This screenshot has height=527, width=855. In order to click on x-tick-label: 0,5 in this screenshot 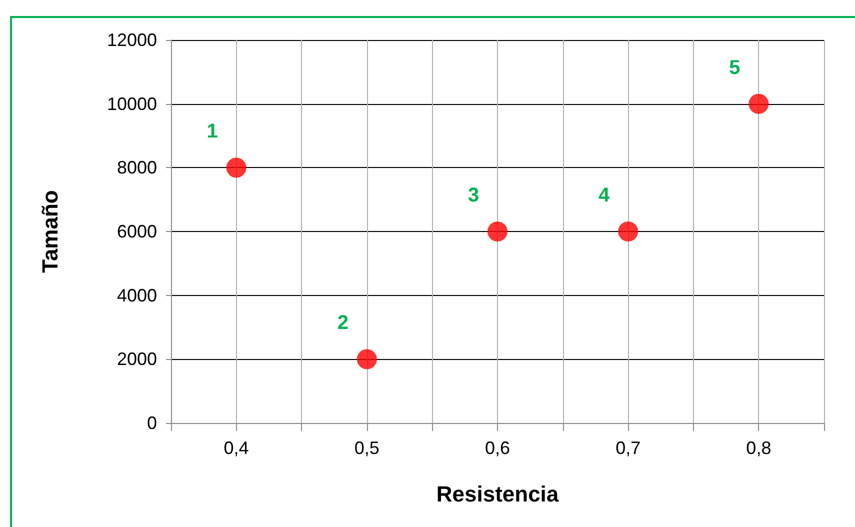, I will do `click(367, 448)`.